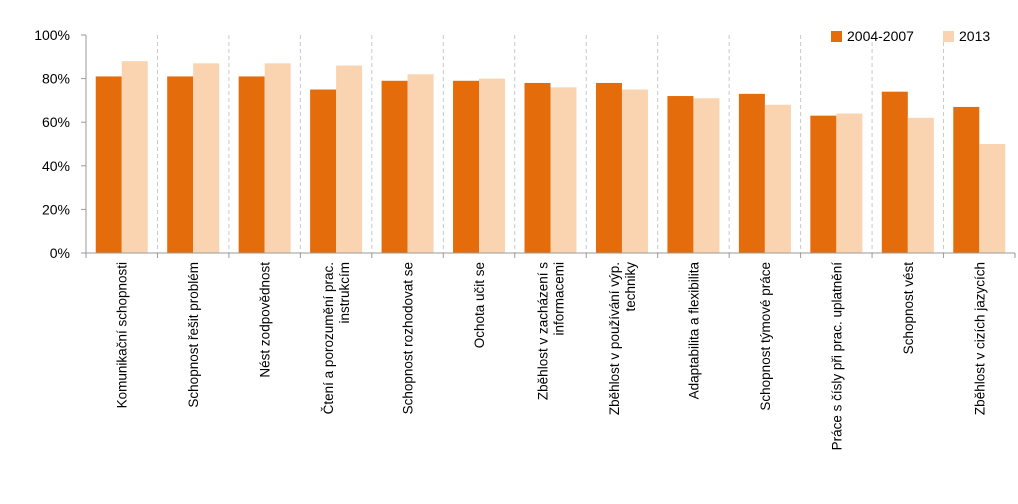 The height and width of the screenshot is (504, 1018). I want to click on x-category-label-line: Schopnost řešit problém, so click(193, 335).